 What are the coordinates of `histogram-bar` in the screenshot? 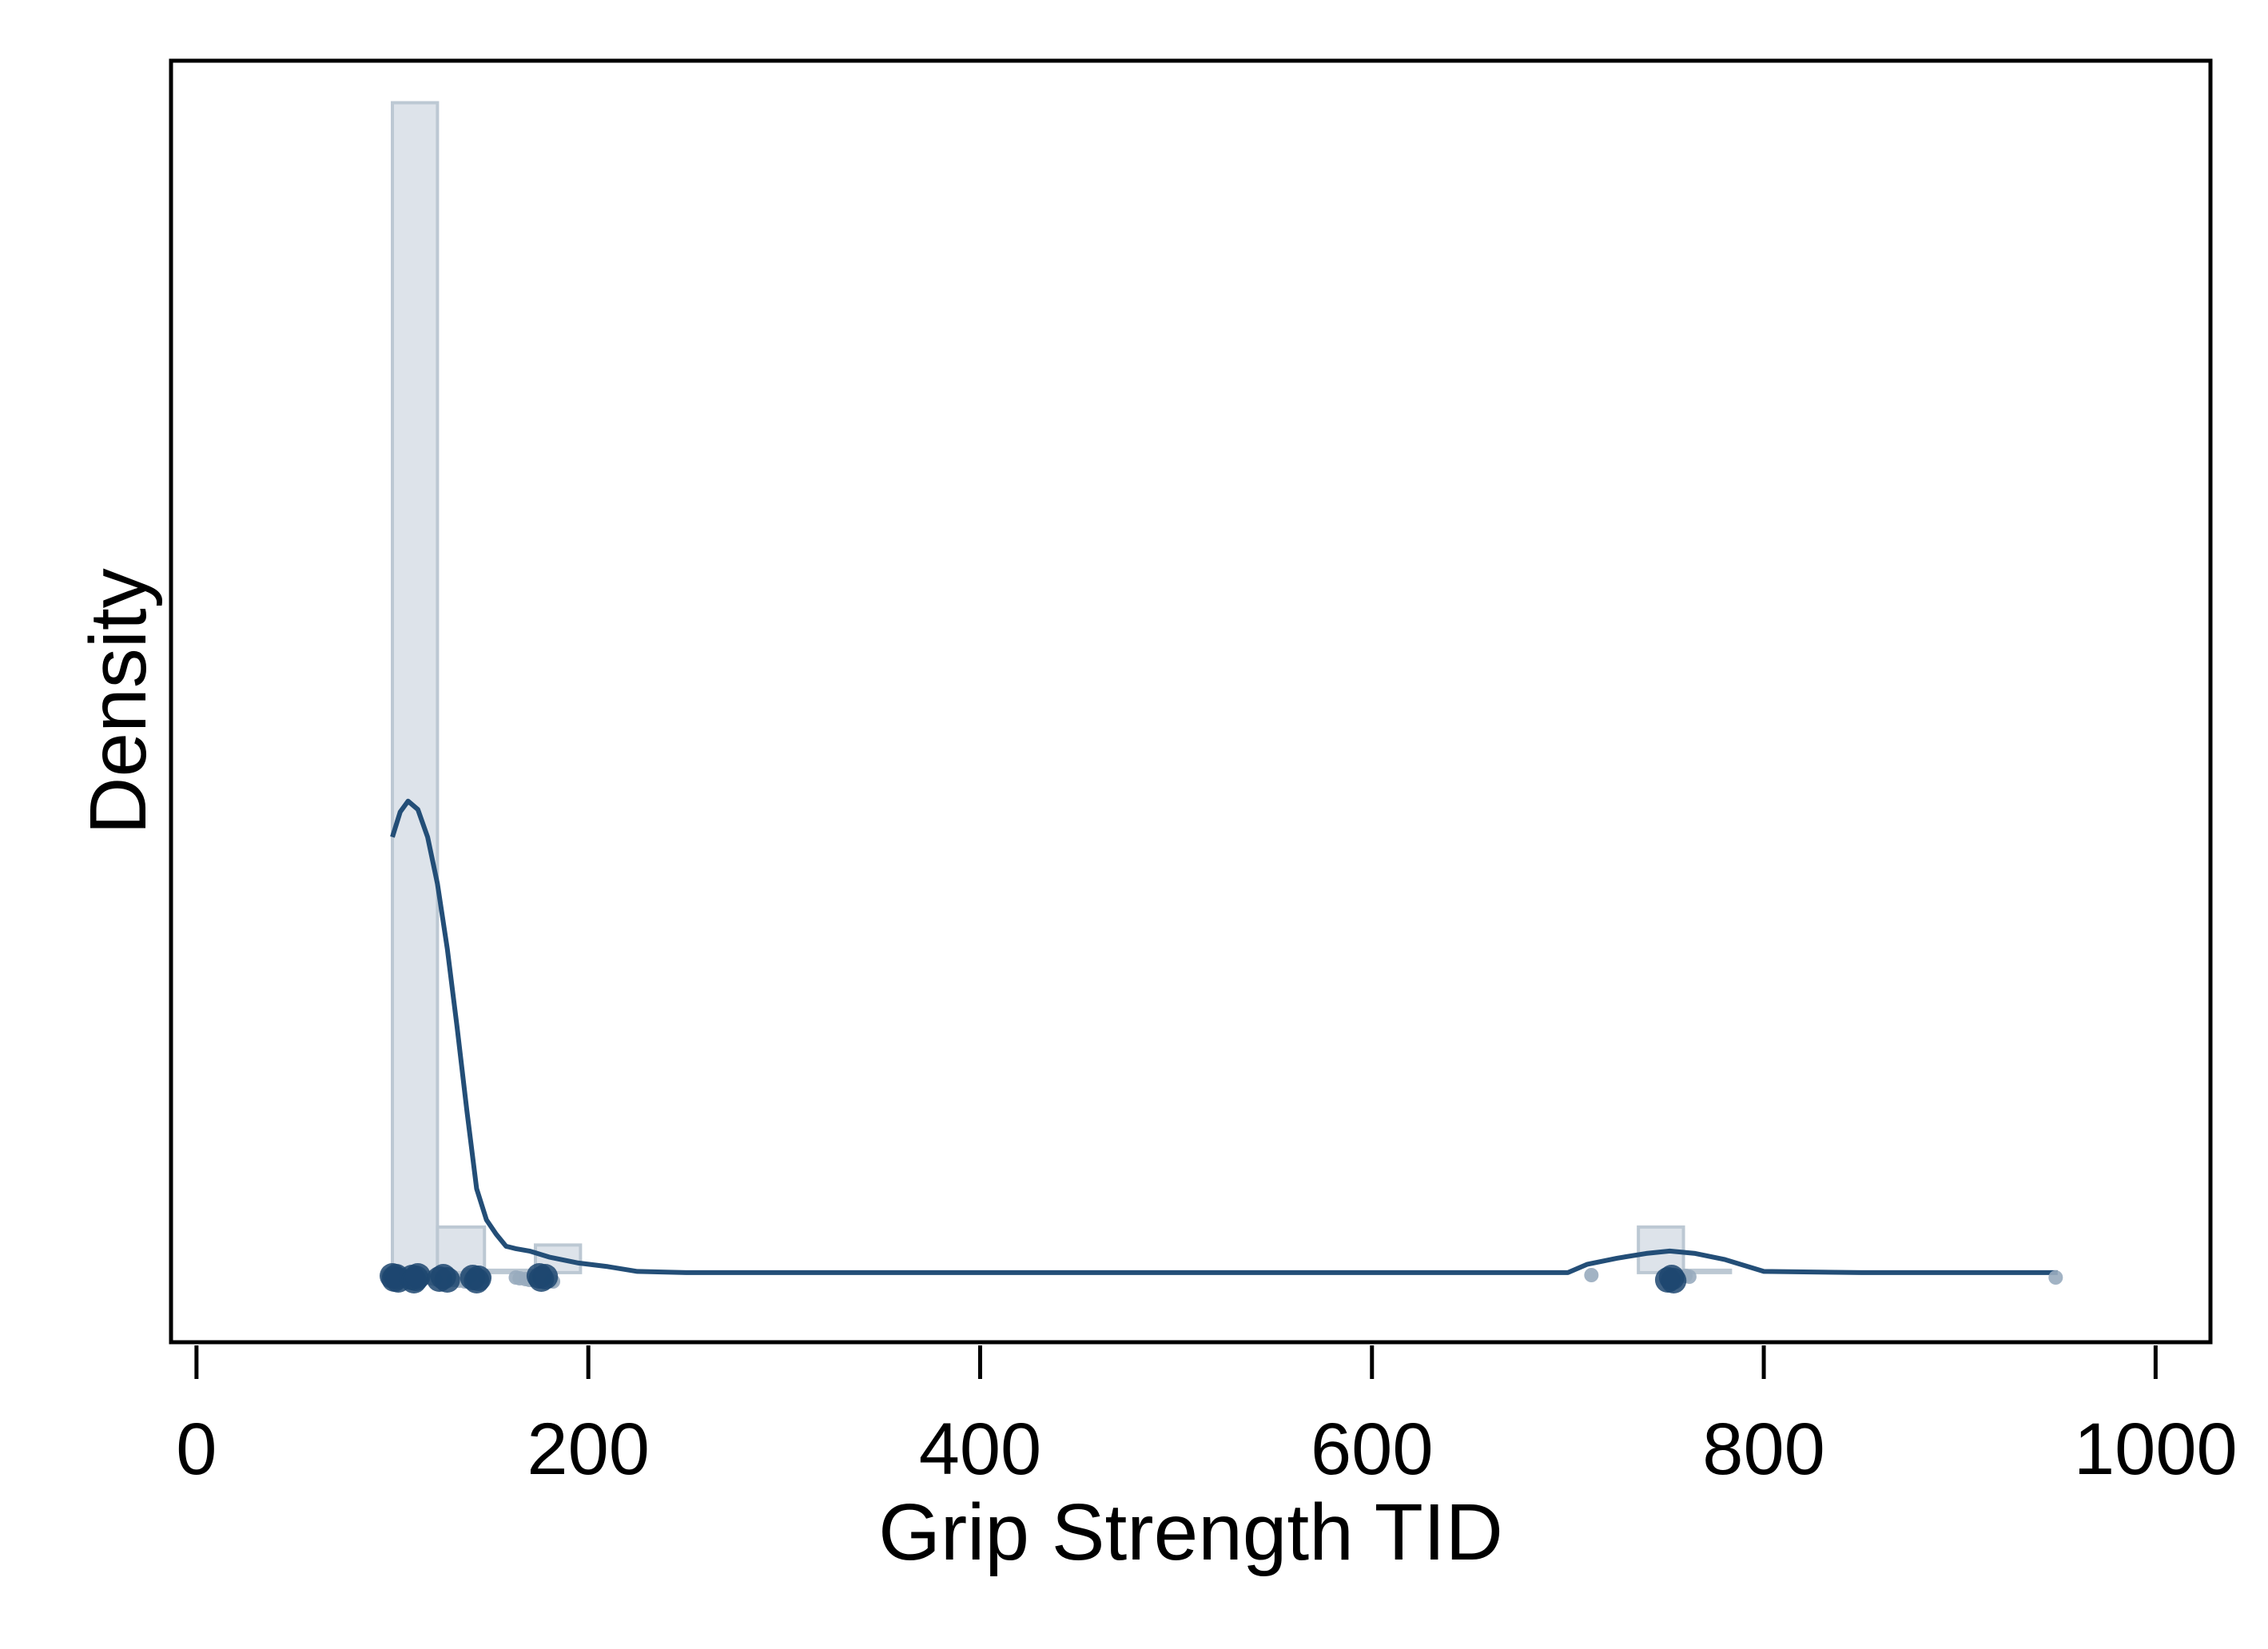 It's located at (416, 687).